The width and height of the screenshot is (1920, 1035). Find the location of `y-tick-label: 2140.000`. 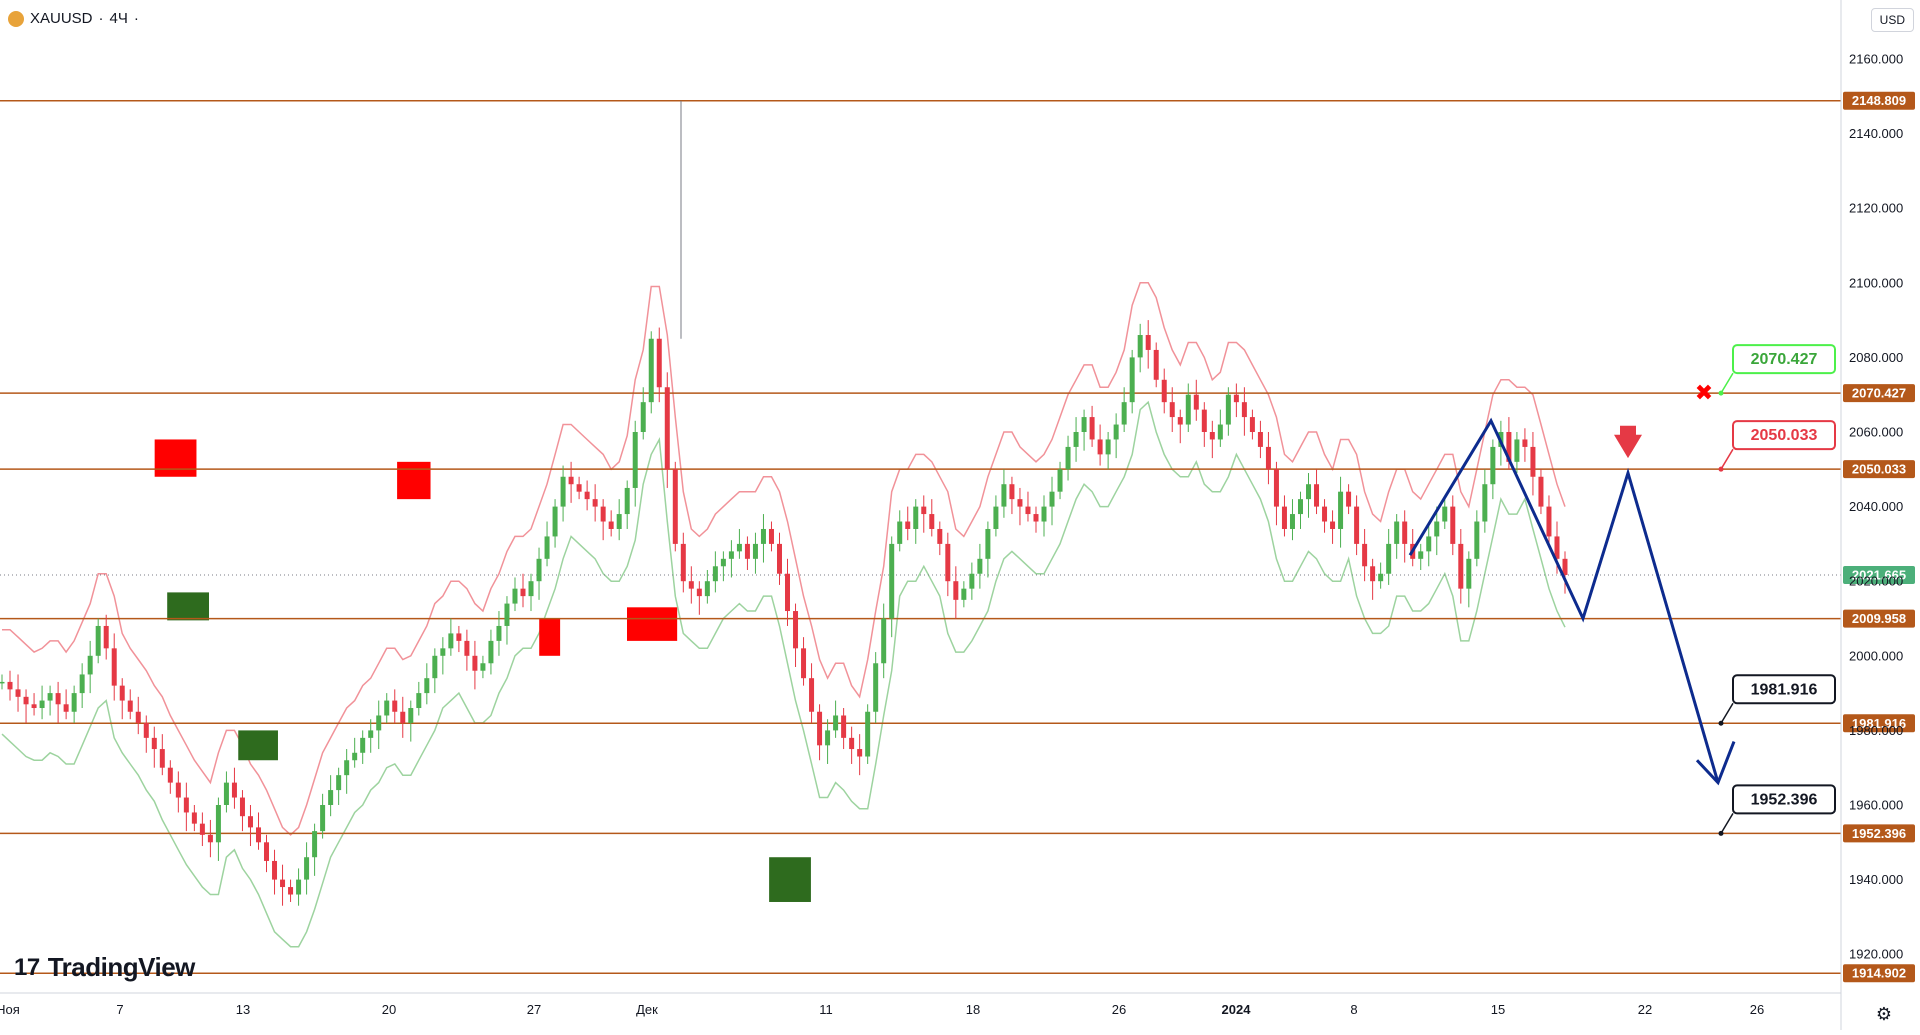

y-tick-label: 2140.000 is located at coordinates (1876, 133).